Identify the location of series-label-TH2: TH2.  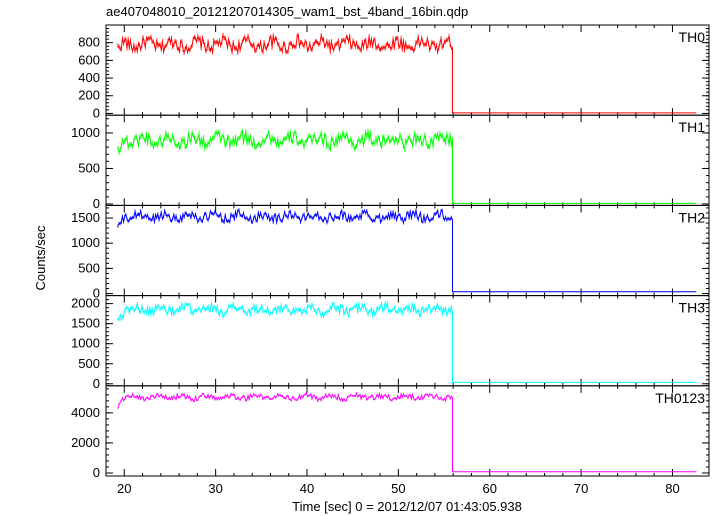
(692, 217).